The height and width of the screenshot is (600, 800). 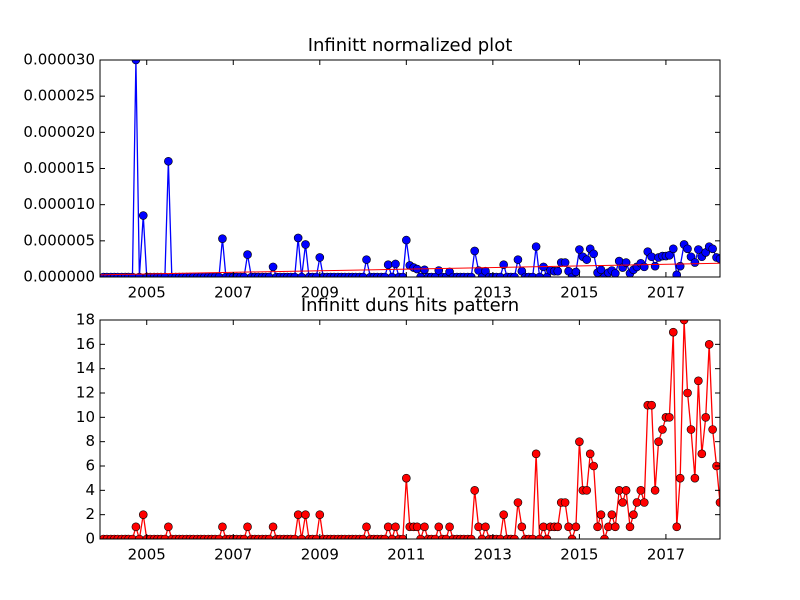 I want to click on x-tick-label: 2009, so click(x=320, y=293).